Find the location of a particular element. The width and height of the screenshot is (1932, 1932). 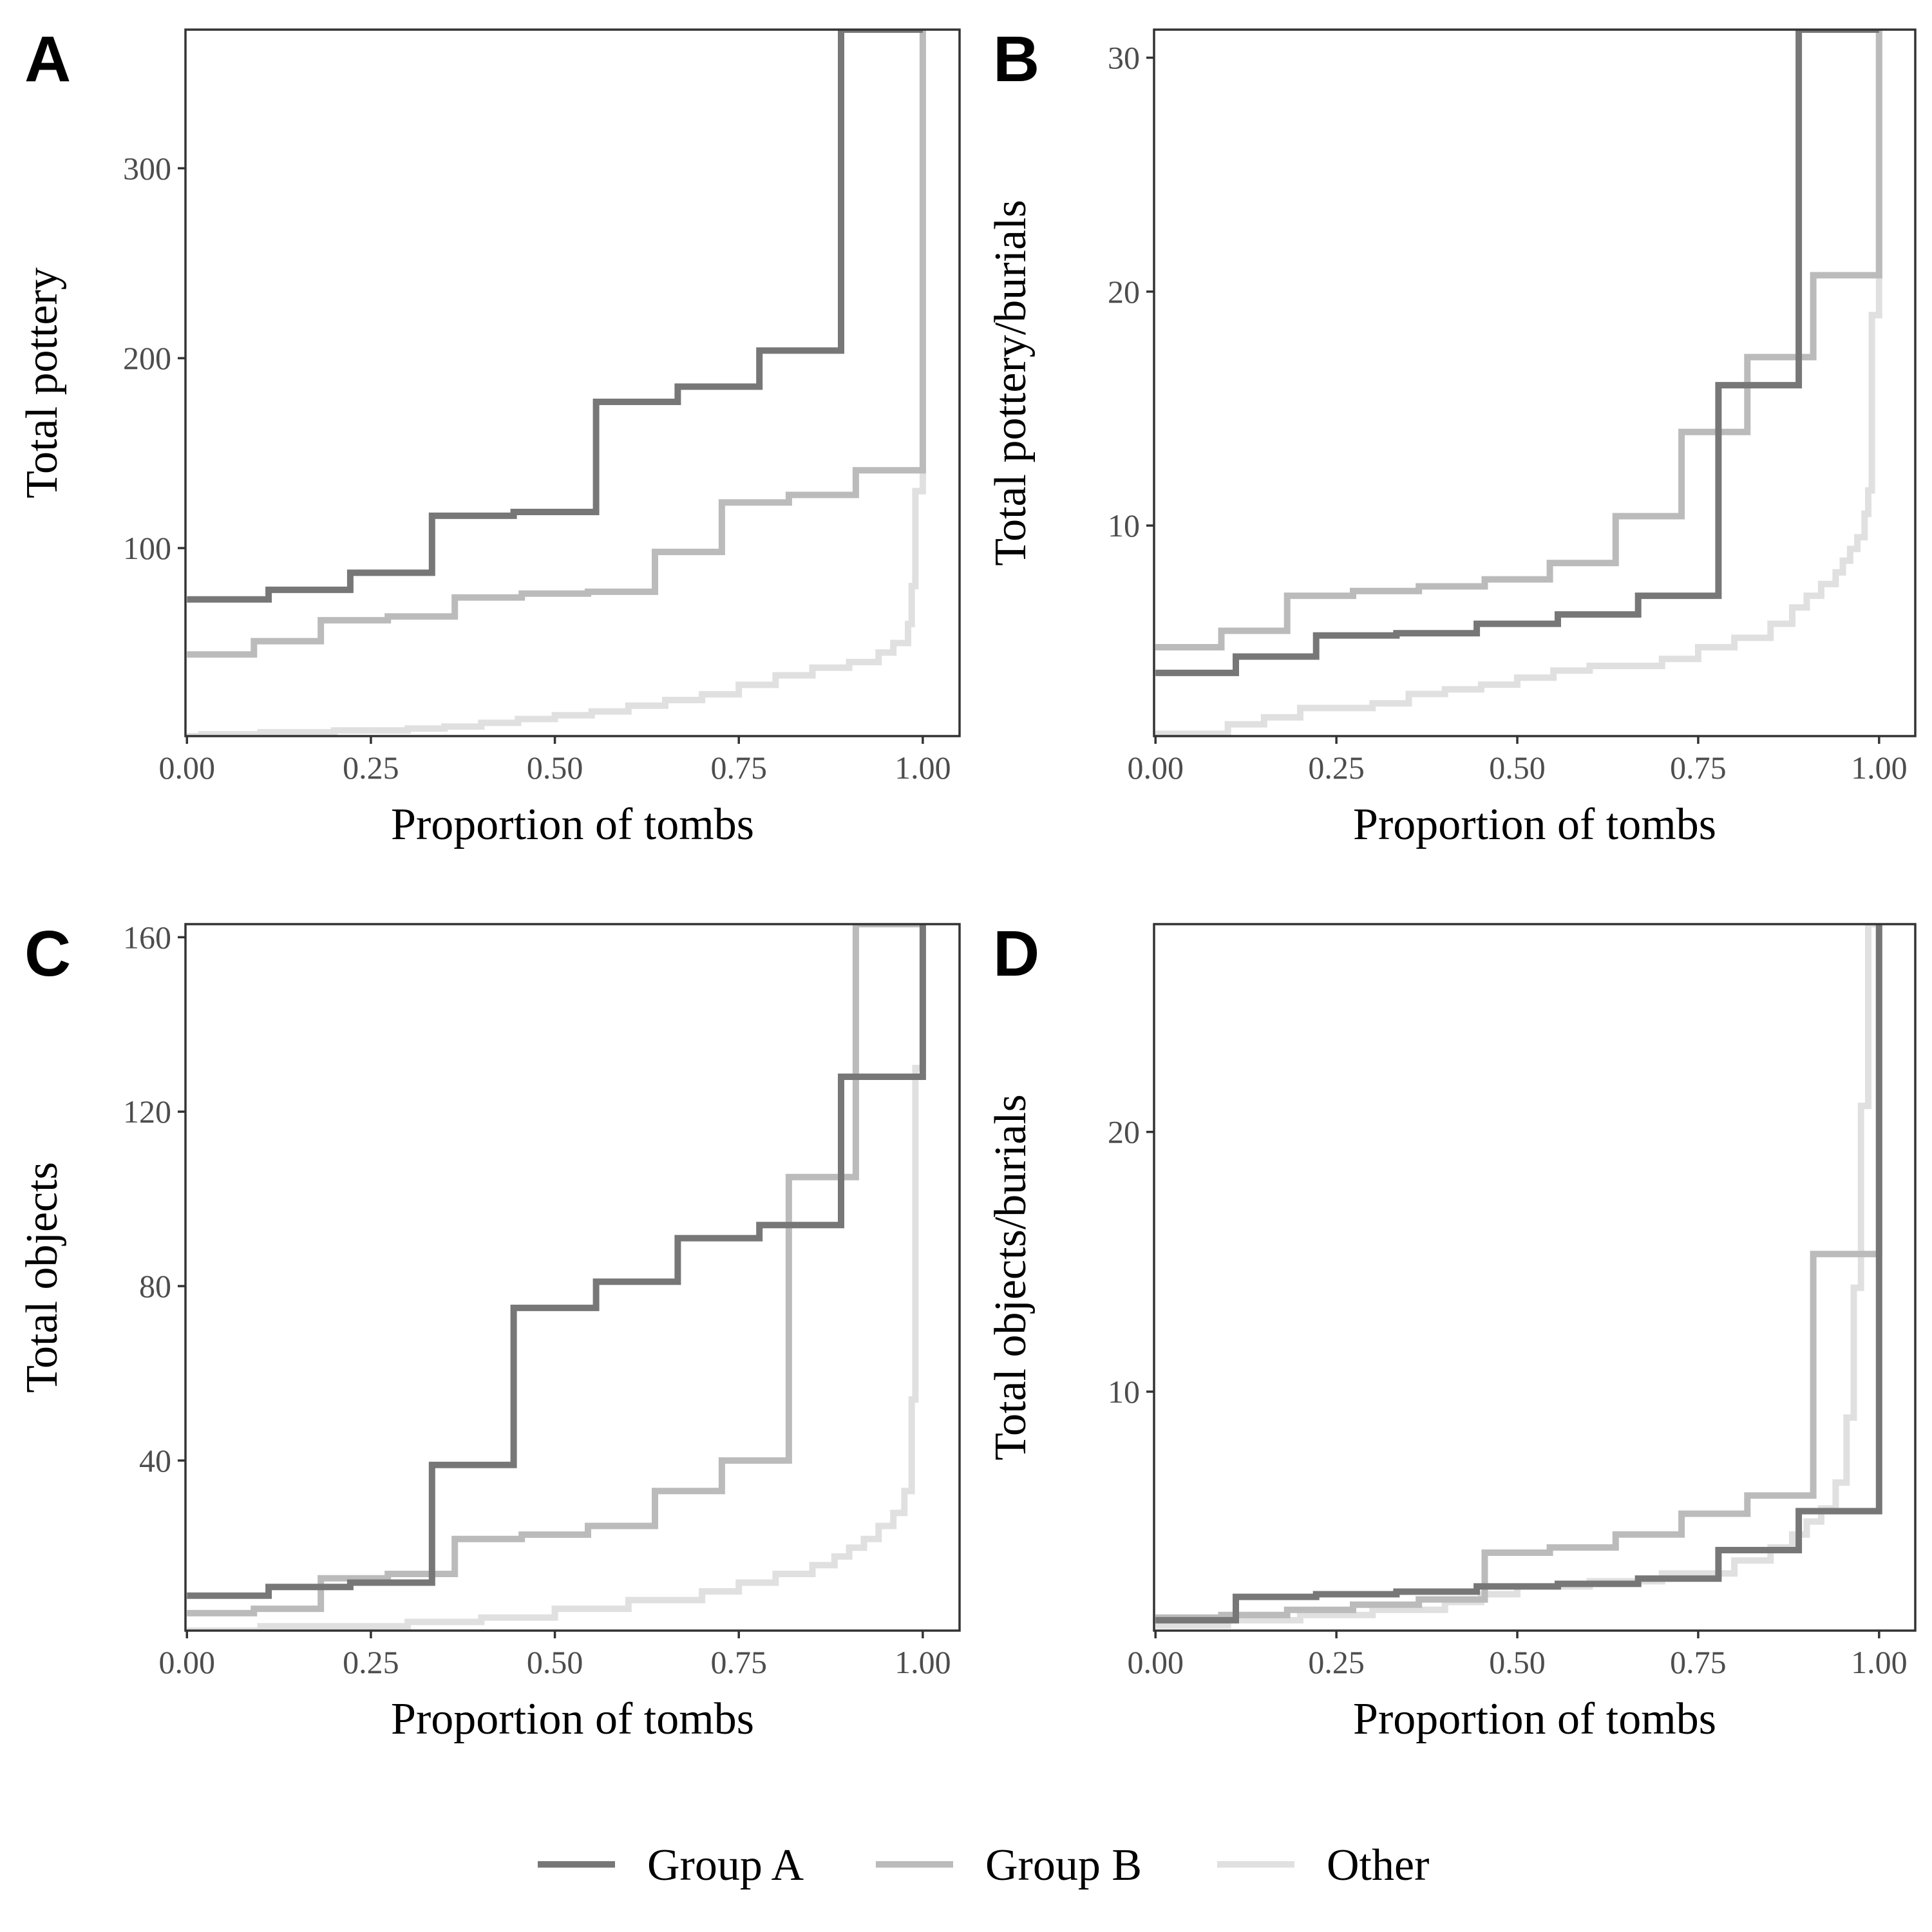

legend-label: Group B is located at coordinates (1063, 1865).